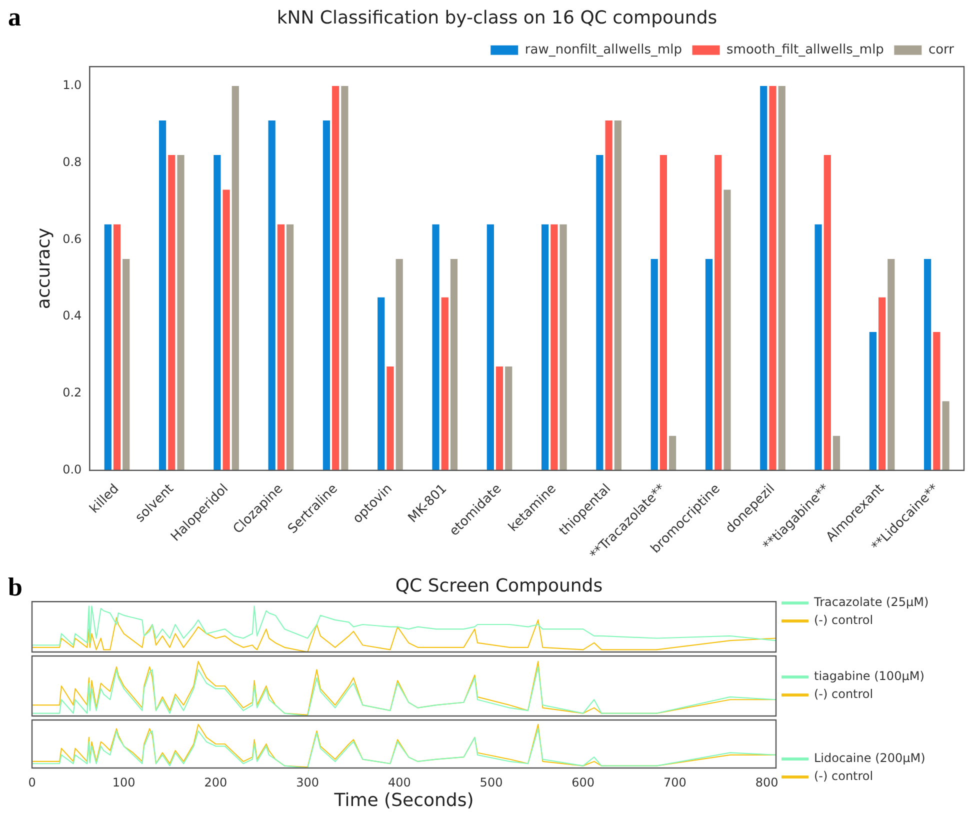 The image size is (972, 821). Describe the element at coordinates (805, 50) in the screenshot. I see `legend-label: smooth_filt_allwells_mlp` at that location.